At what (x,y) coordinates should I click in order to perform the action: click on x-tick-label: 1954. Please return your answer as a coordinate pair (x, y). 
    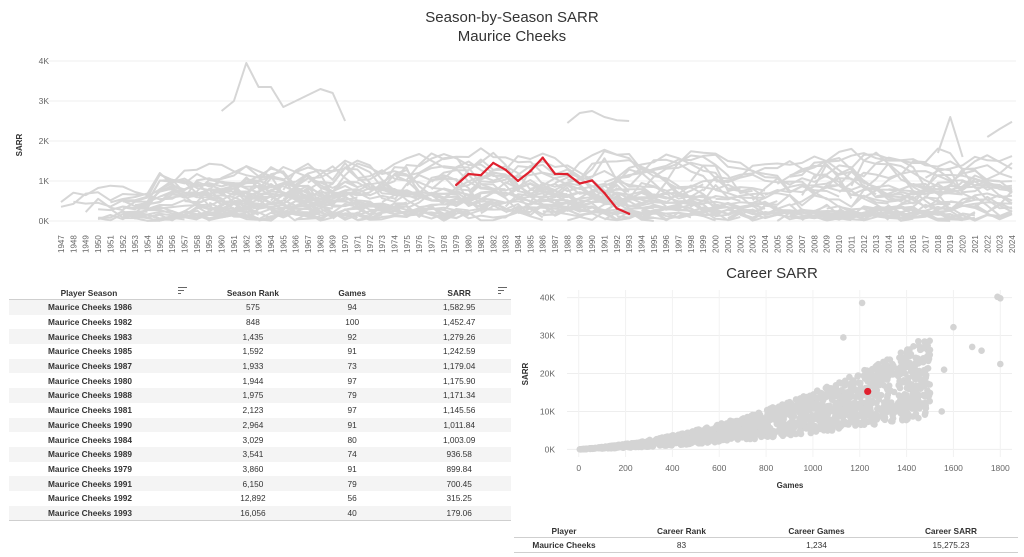
    Looking at the image, I should click on (147, 244).